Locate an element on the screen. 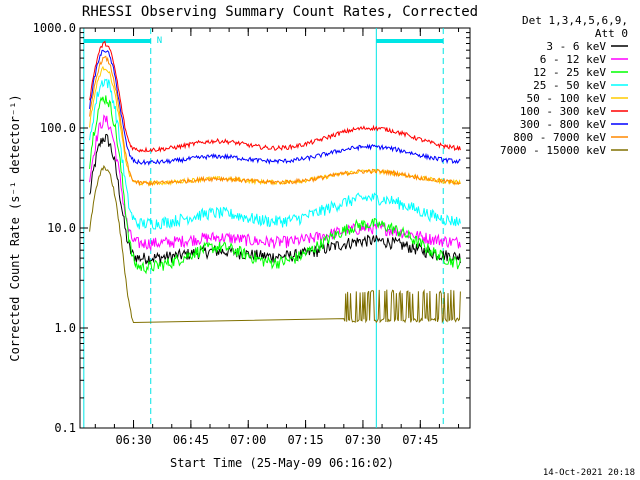  x-tick-label: 07:00 is located at coordinates (248, 440).